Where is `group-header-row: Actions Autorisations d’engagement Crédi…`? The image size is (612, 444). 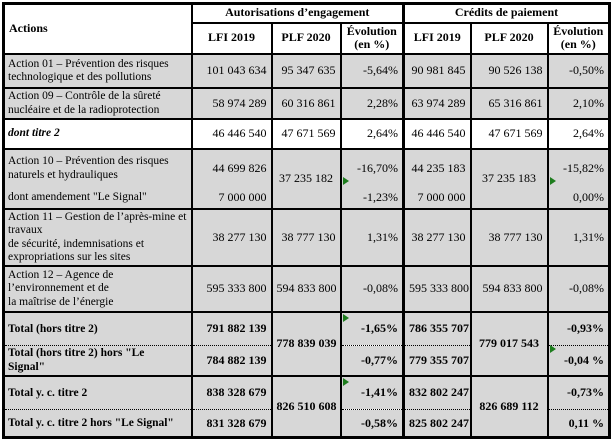 group-header-row: Actions Autorisations d’engagement Crédi… is located at coordinates (306, 29).